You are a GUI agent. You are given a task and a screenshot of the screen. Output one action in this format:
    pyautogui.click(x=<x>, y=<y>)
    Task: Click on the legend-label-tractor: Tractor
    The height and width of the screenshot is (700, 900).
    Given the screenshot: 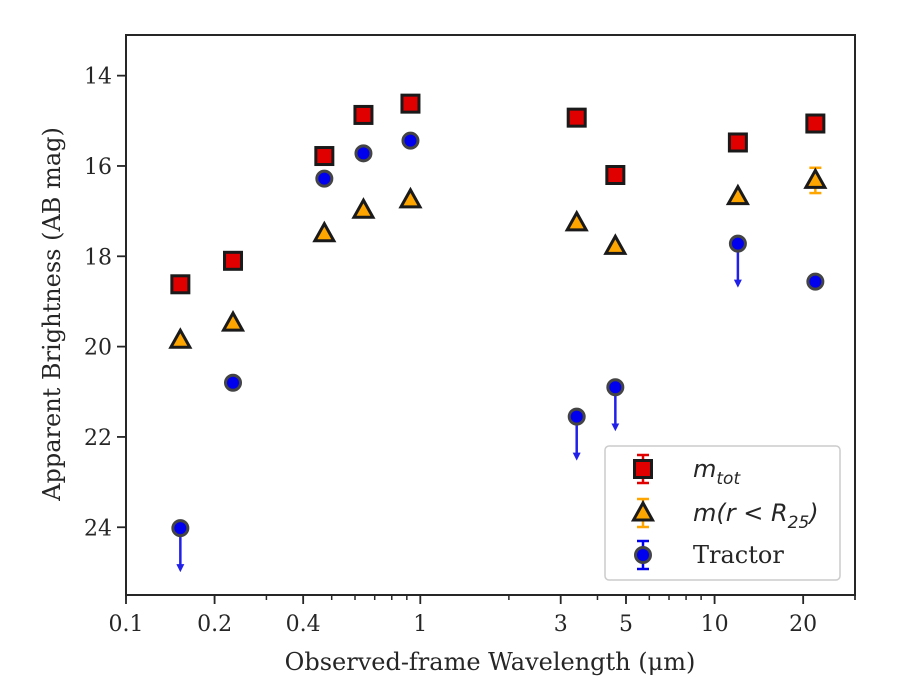 What is the action you would take?
    pyautogui.click(x=738, y=555)
    